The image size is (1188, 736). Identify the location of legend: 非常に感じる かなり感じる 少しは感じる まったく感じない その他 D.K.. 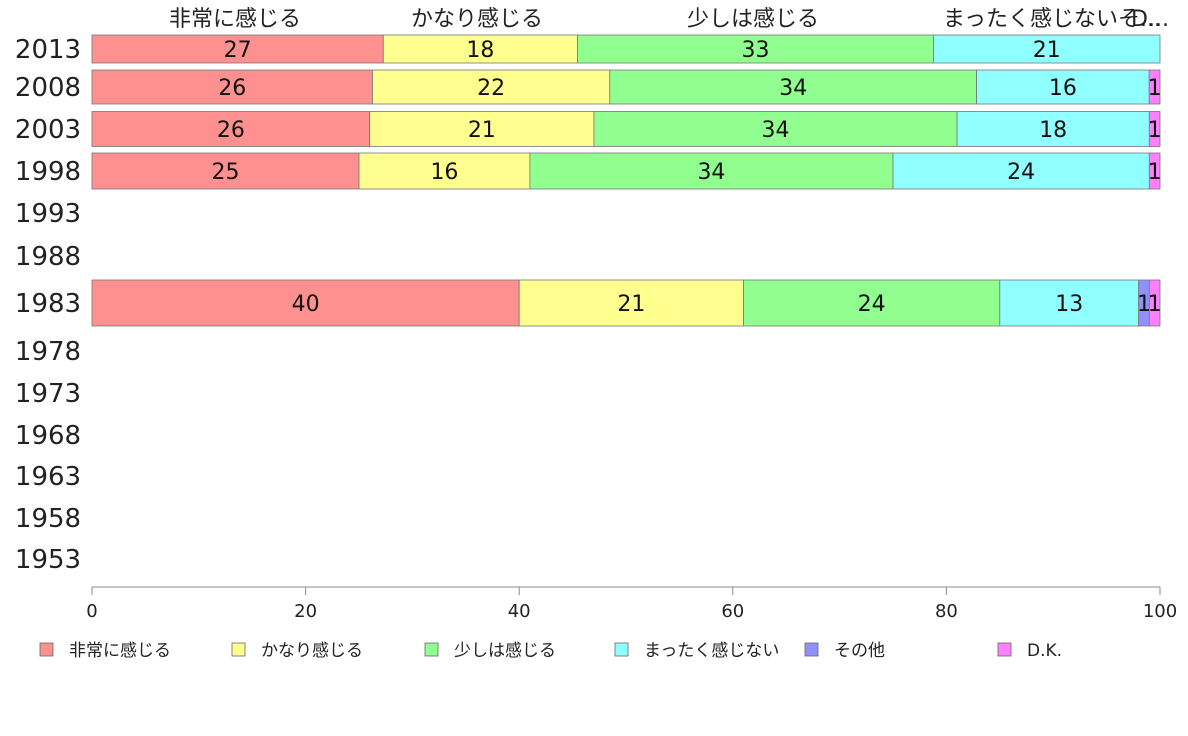
(550, 651).